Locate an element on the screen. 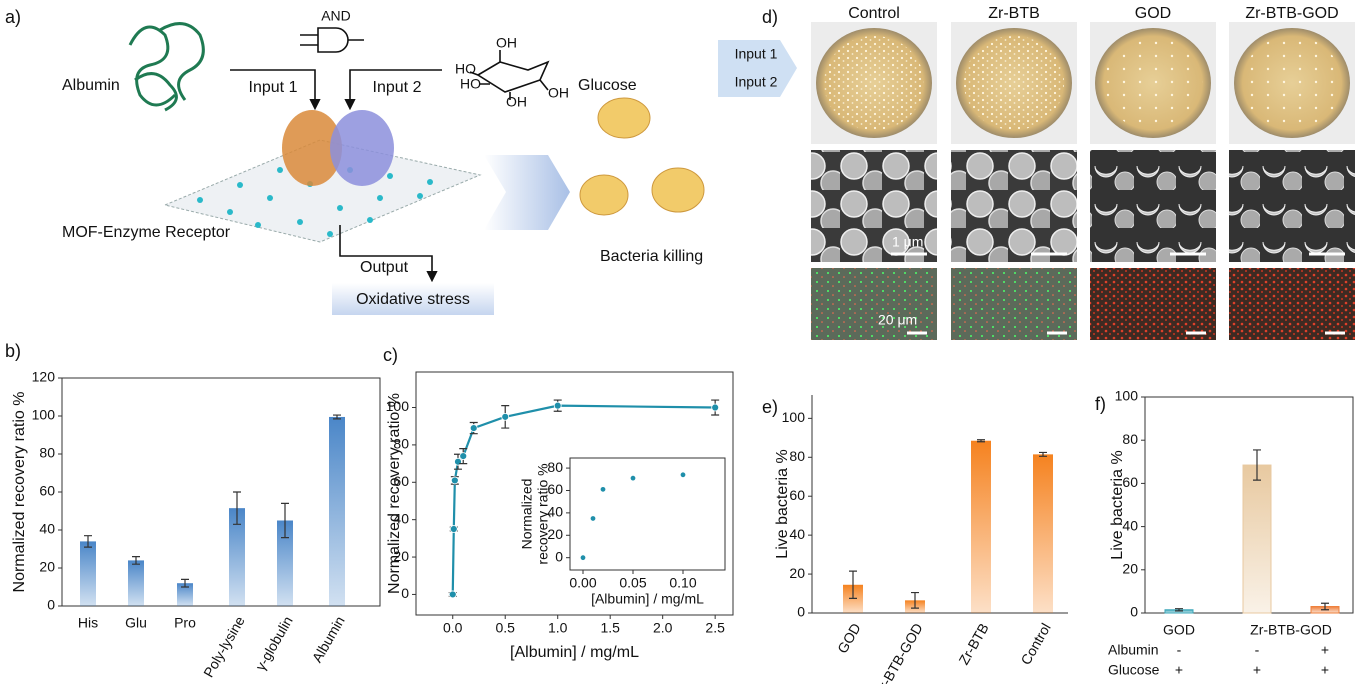 This screenshot has height=684, width=1367. x-tick-label: His is located at coordinates (88, 623).